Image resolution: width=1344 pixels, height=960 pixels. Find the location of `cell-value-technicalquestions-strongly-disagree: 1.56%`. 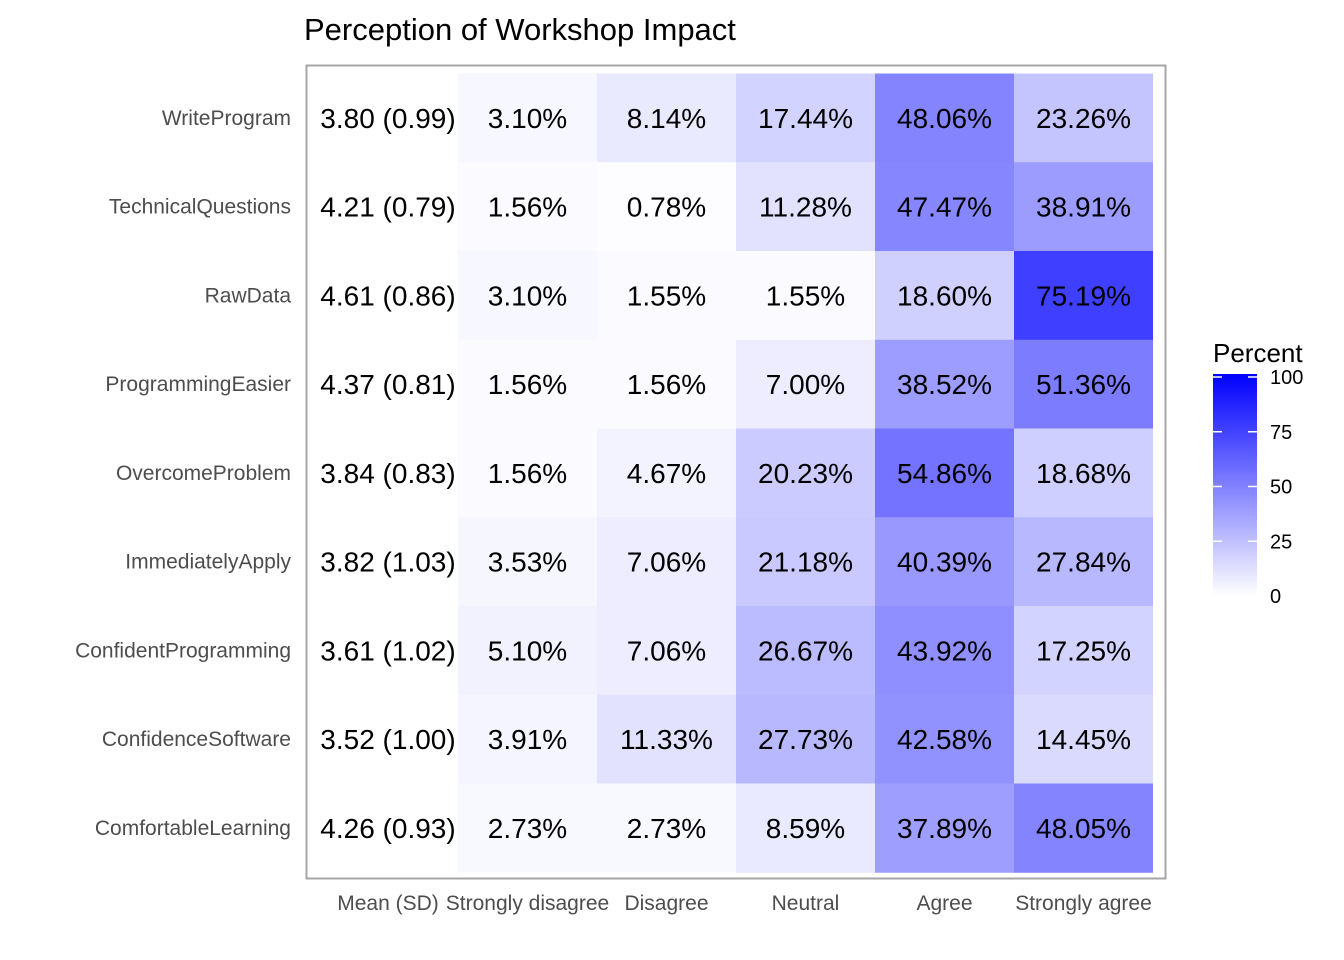

cell-value-technicalquestions-strongly-disagree: 1.56% is located at coordinates (527, 207).